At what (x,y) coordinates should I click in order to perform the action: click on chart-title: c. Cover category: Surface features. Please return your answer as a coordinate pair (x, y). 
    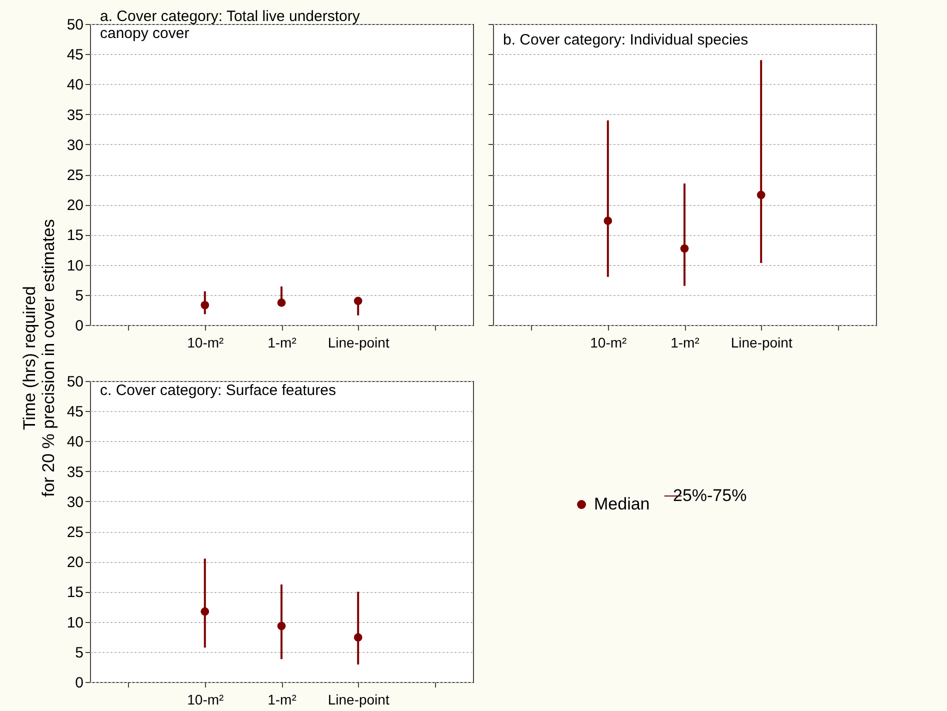
    Looking at the image, I should click on (218, 390).